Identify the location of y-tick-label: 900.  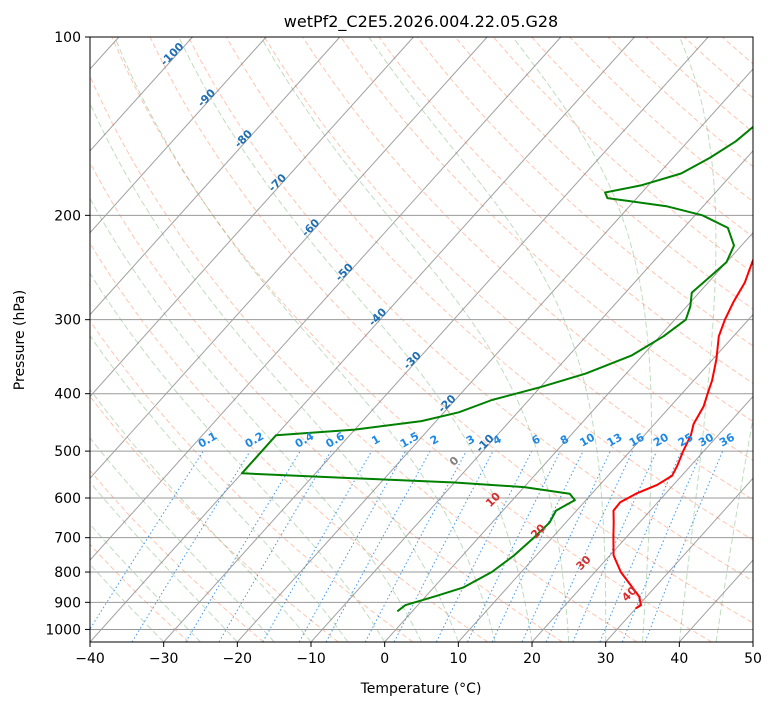
(67, 603).